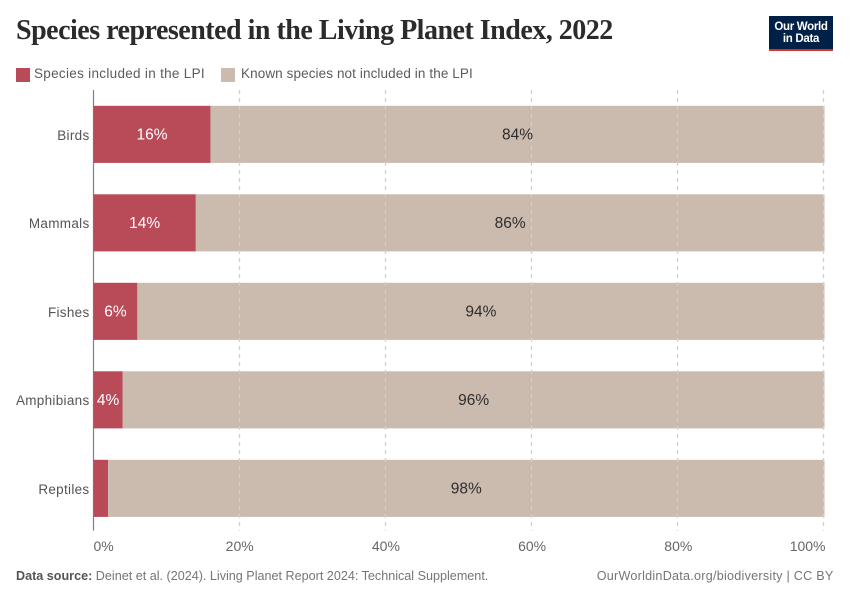 This screenshot has height=600, width=850. What do you see at coordinates (108, 400) in the screenshot?
I see `svg-text: 4%` at bounding box center [108, 400].